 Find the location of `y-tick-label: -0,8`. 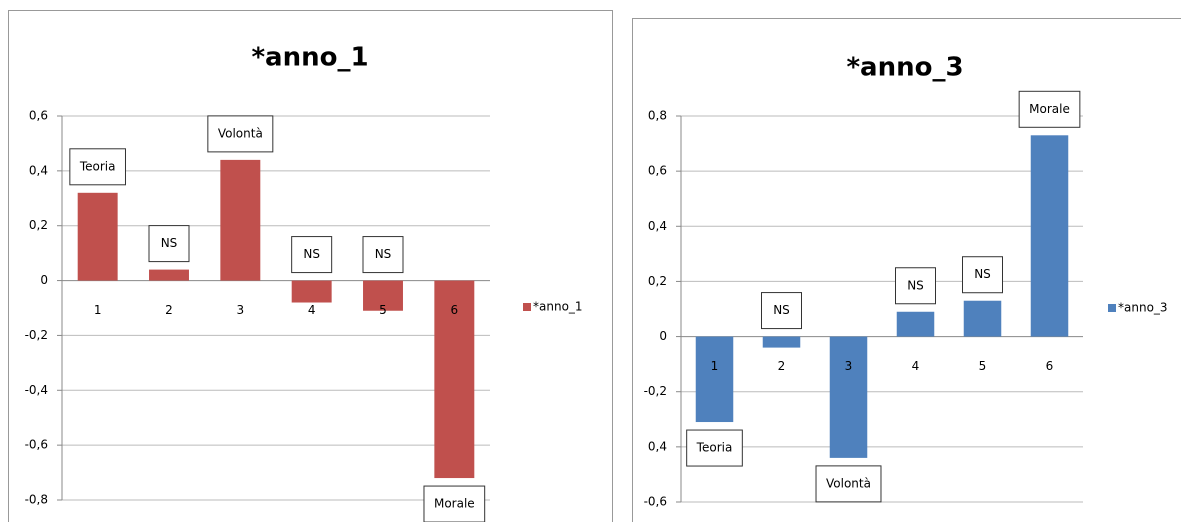

y-tick-label: -0,8 is located at coordinates (36, 500).